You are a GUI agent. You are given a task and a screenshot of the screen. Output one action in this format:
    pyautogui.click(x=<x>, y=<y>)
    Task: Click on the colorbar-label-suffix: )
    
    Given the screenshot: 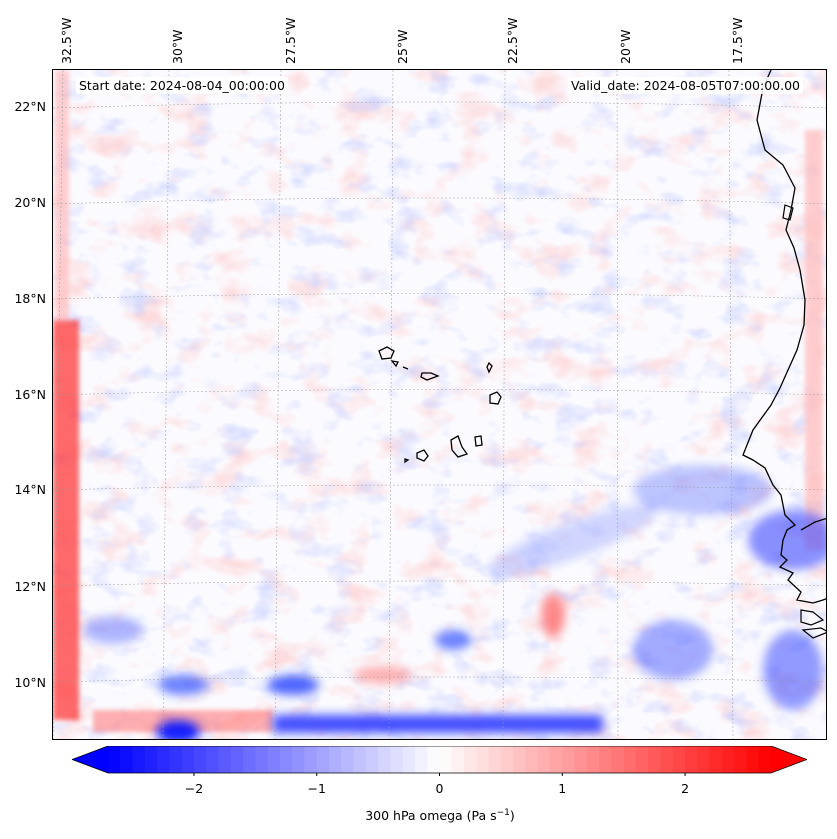 What is the action you would take?
    pyautogui.click(x=512, y=816)
    